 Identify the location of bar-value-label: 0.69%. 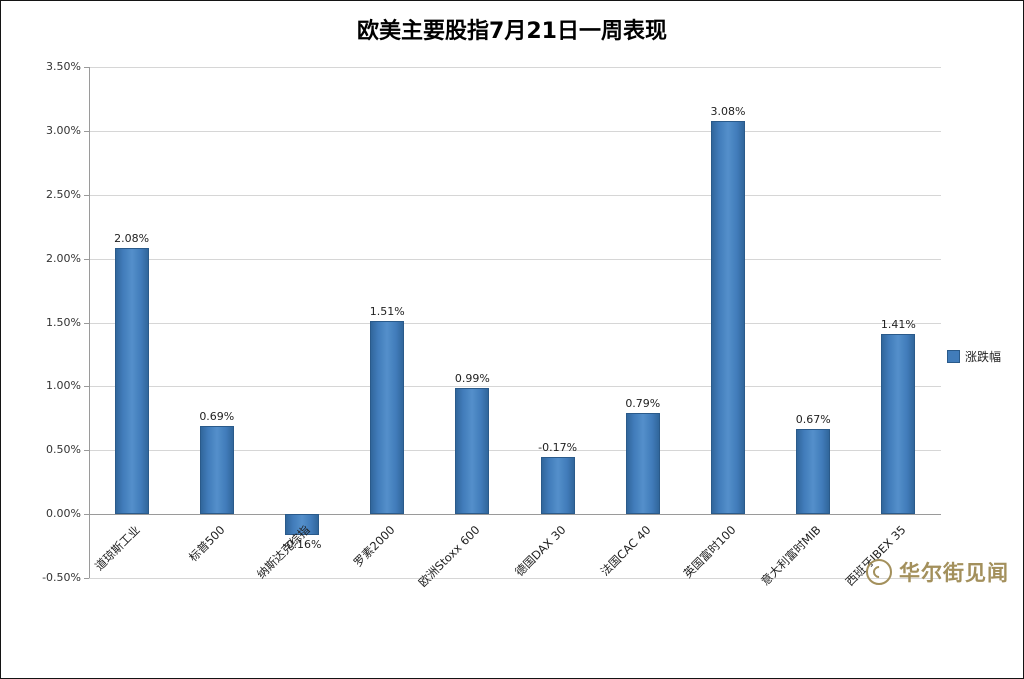
(217, 416).